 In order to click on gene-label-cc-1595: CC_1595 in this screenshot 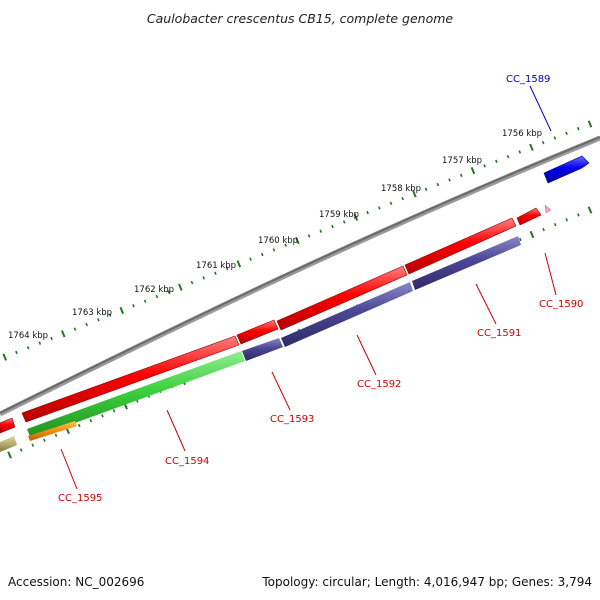, I will do `click(80, 498)`.